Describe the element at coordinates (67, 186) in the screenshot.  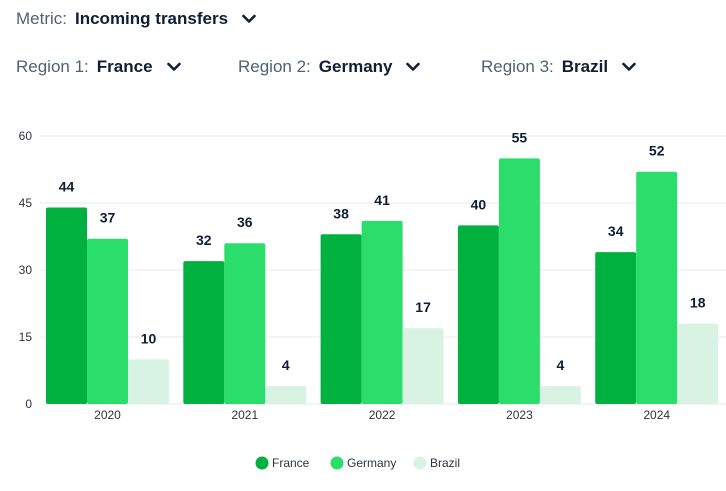
I see `data-label: 44` at that location.